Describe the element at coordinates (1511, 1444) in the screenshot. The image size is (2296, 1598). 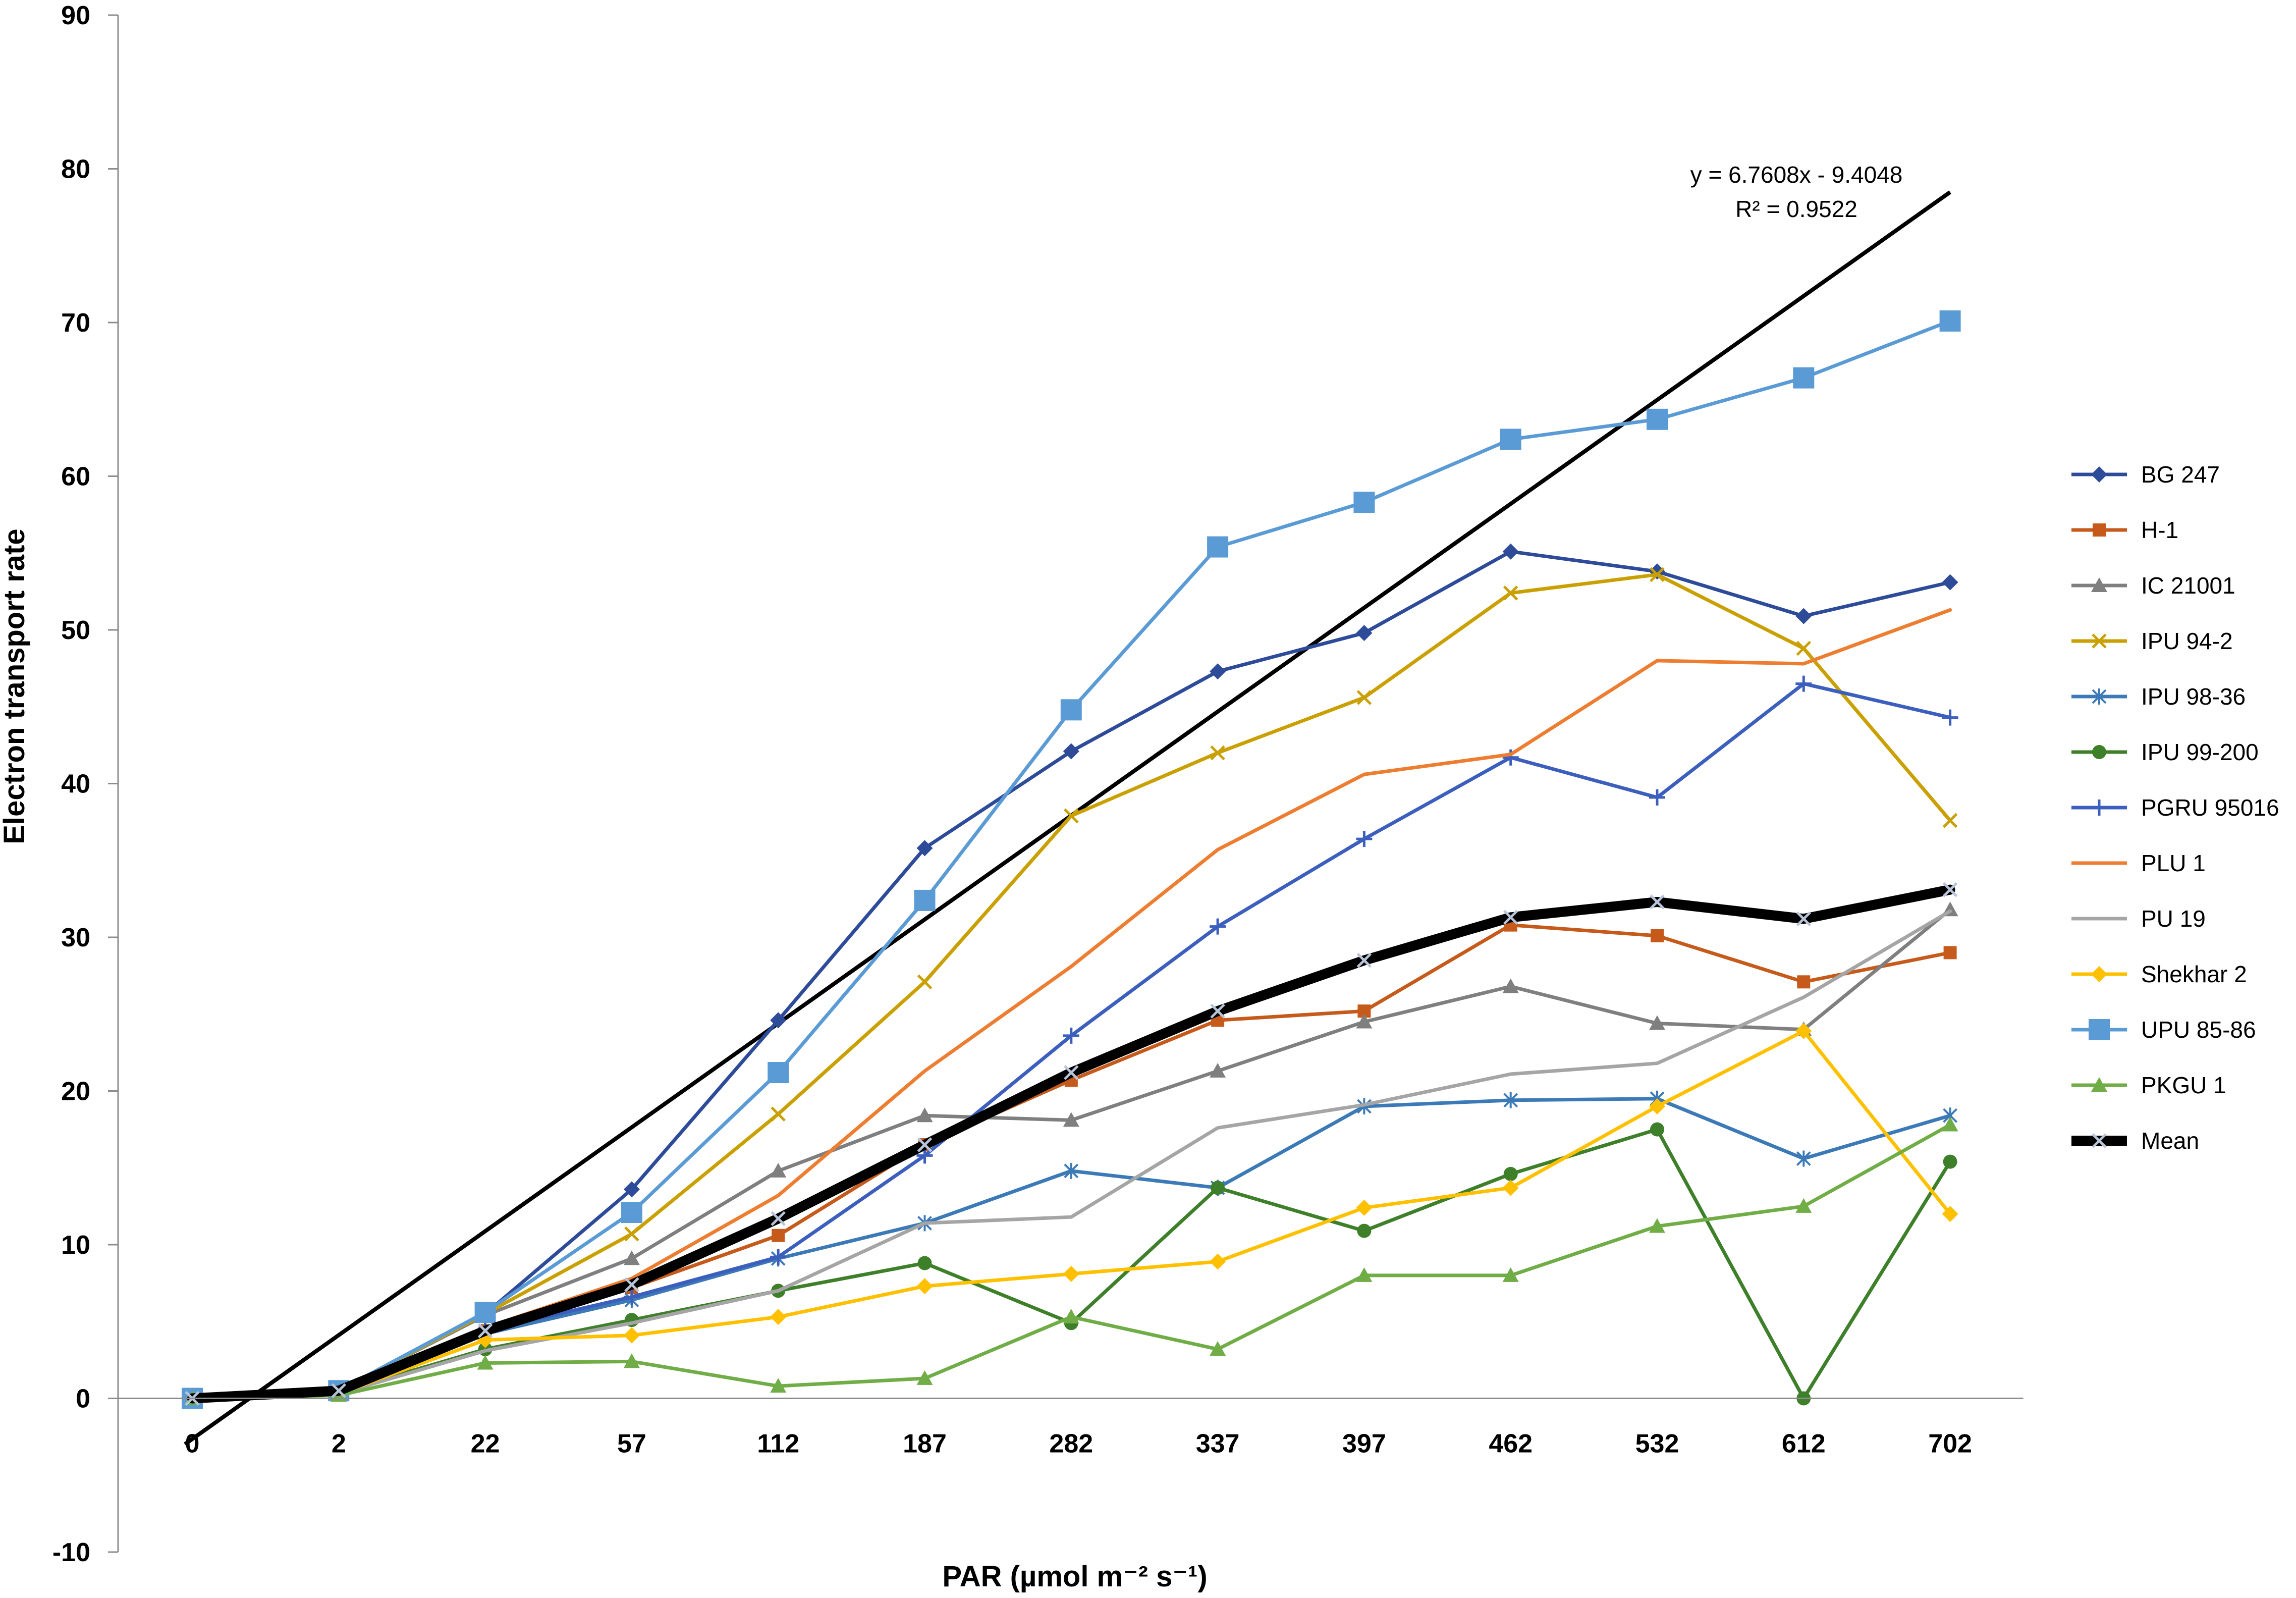
I see `x-tick-label: 462` at that location.